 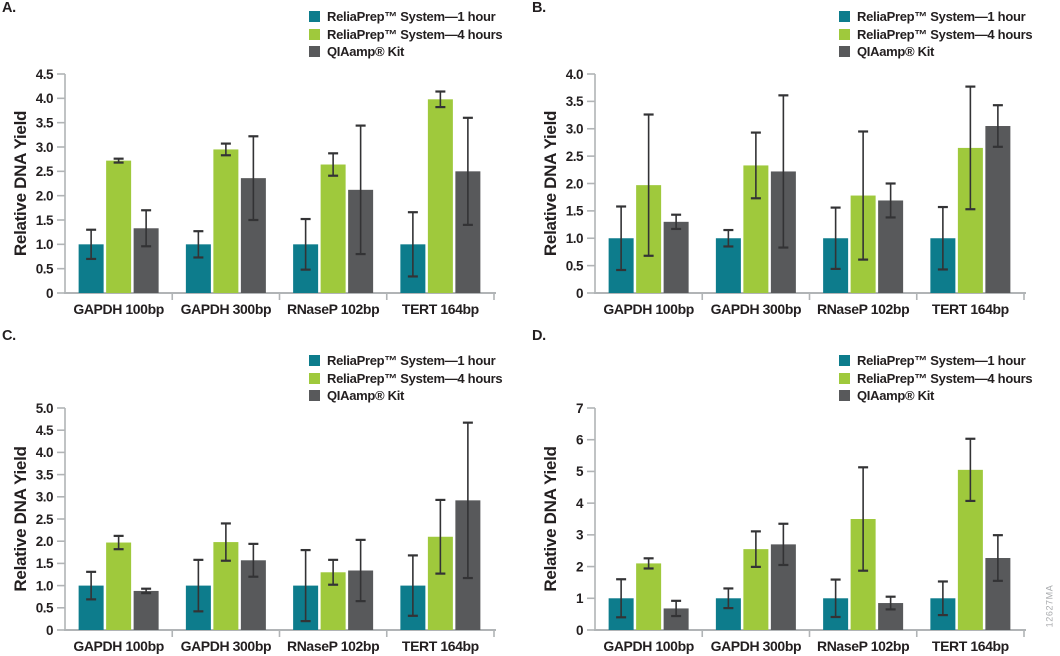 What do you see at coordinates (9, 8) in the screenshot?
I see `panel-label: A.` at bounding box center [9, 8].